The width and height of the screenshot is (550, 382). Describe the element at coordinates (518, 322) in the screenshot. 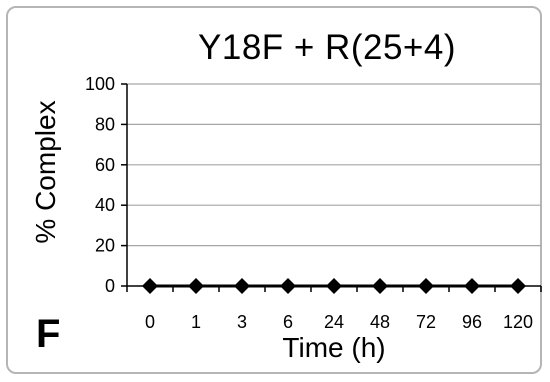

I see `x-tick-label: 120` at that location.